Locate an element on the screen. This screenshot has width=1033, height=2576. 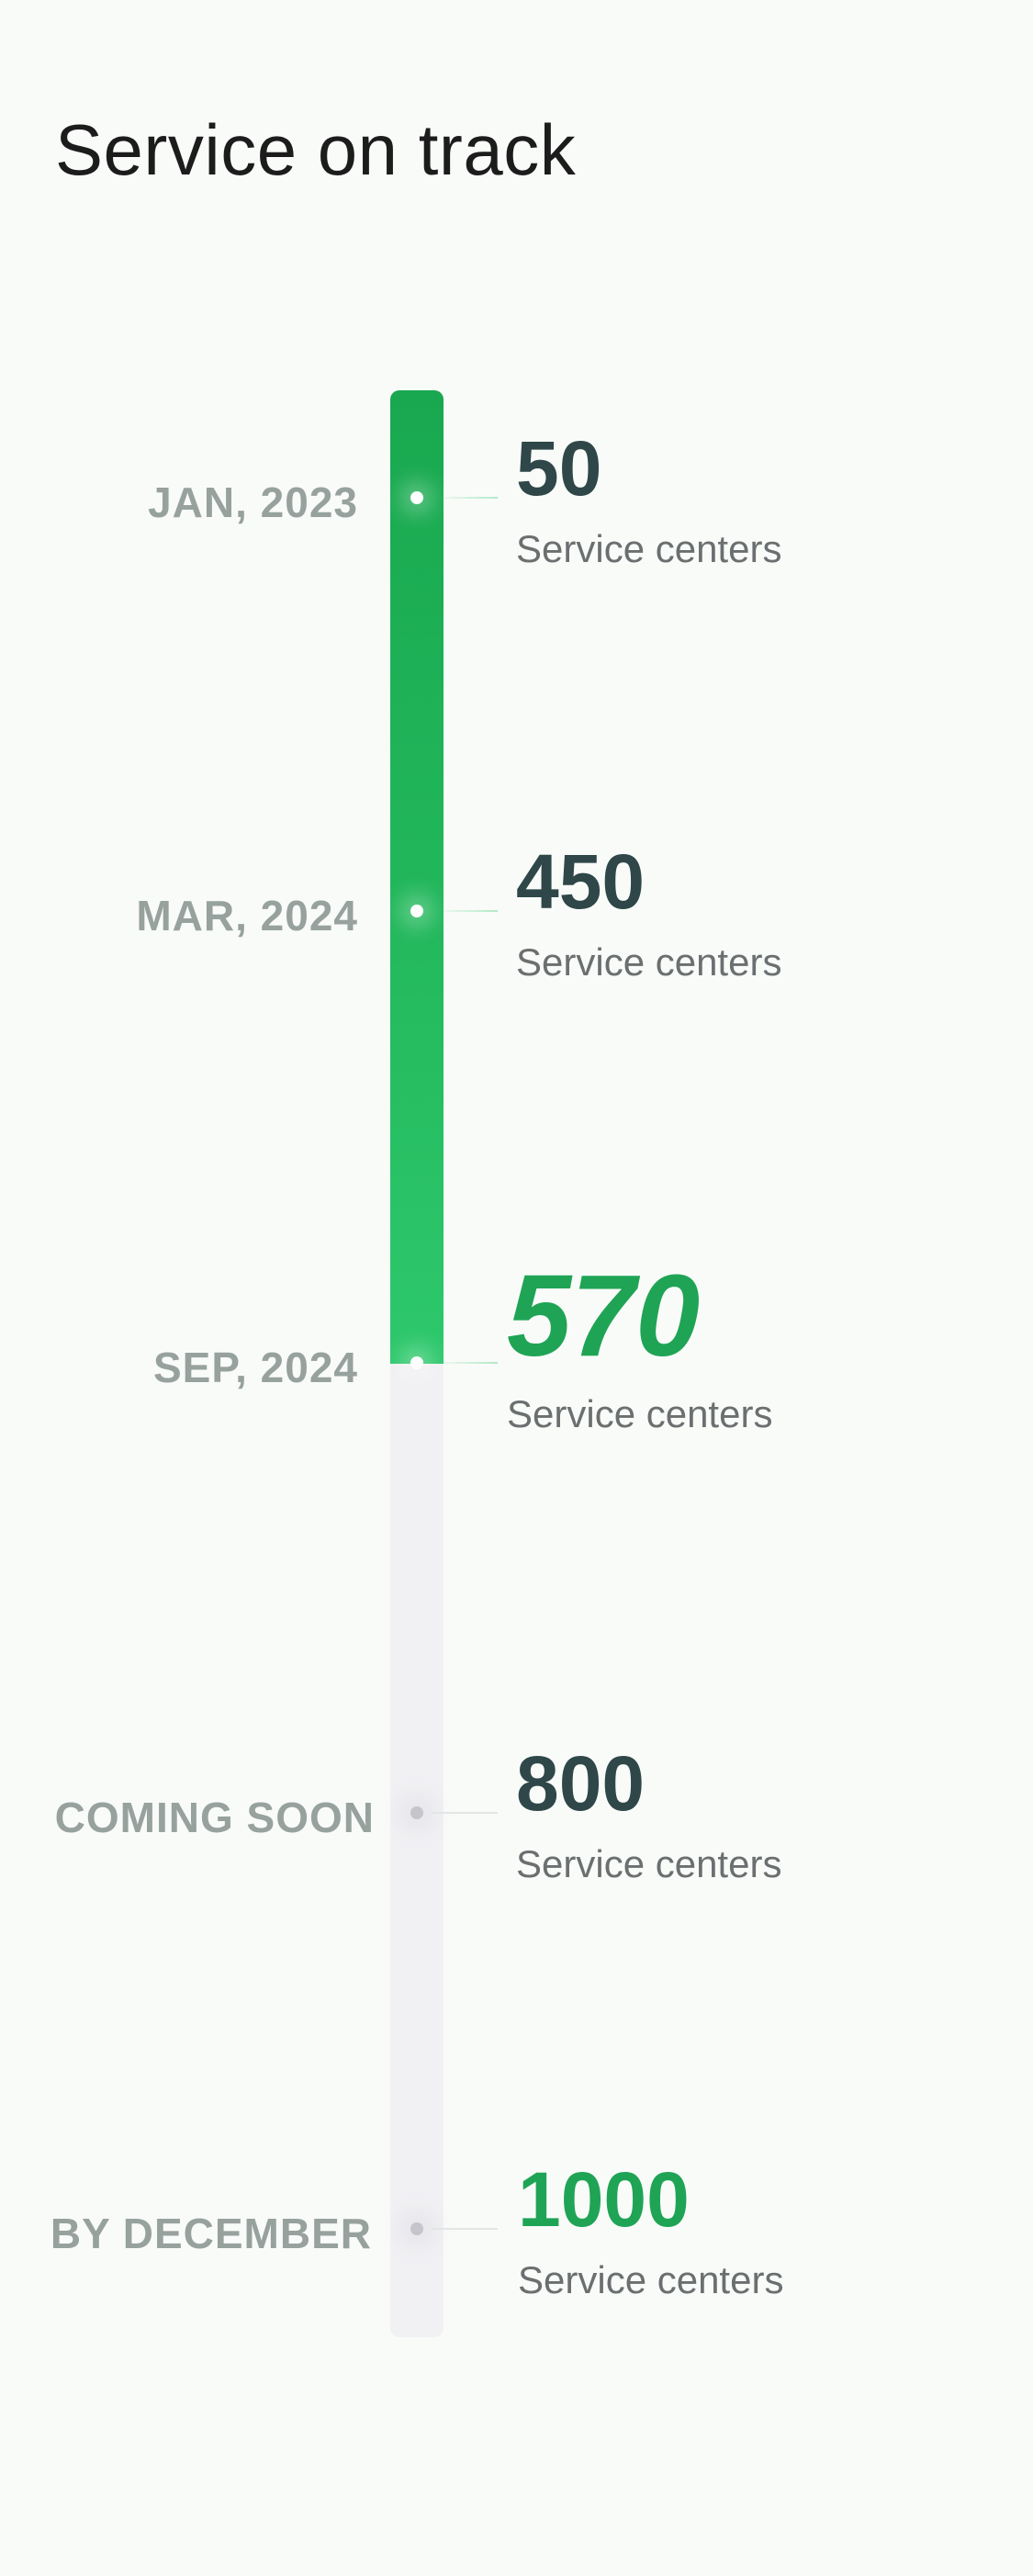
milestone-date: MAR, 2024 is located at coordinates (247, 915).